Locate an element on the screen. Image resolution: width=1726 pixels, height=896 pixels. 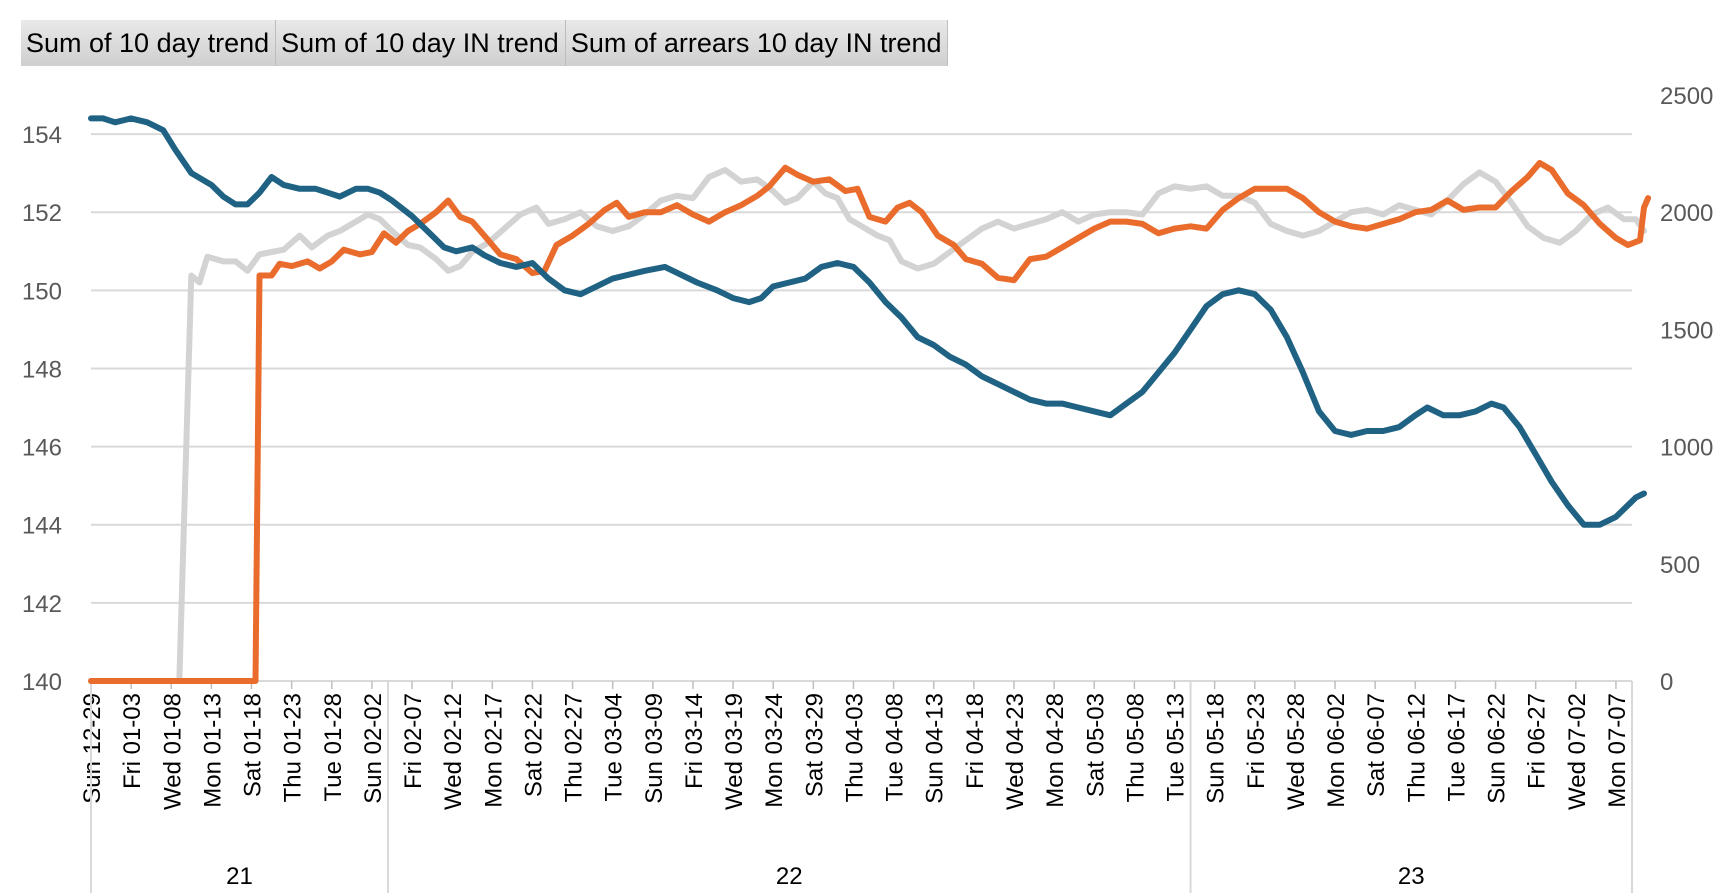
x-tick-label: Mon 07-07 is located at coordinates (1617, 750).